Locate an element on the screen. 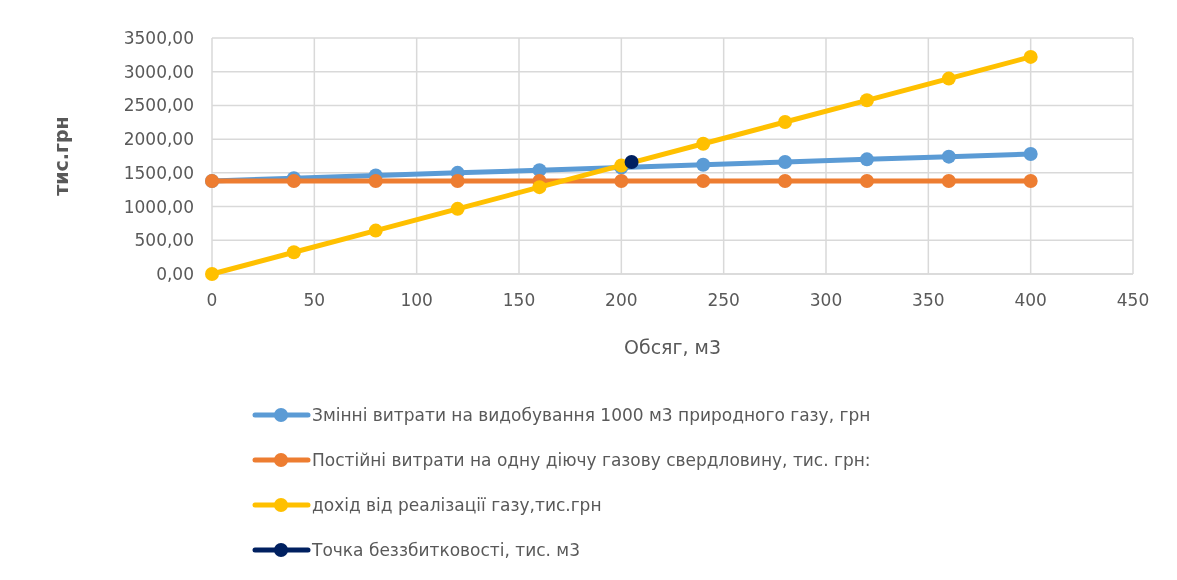 The image size is (1177, 580). x-tick-label: 450 is located at coordinates (1133, 300).